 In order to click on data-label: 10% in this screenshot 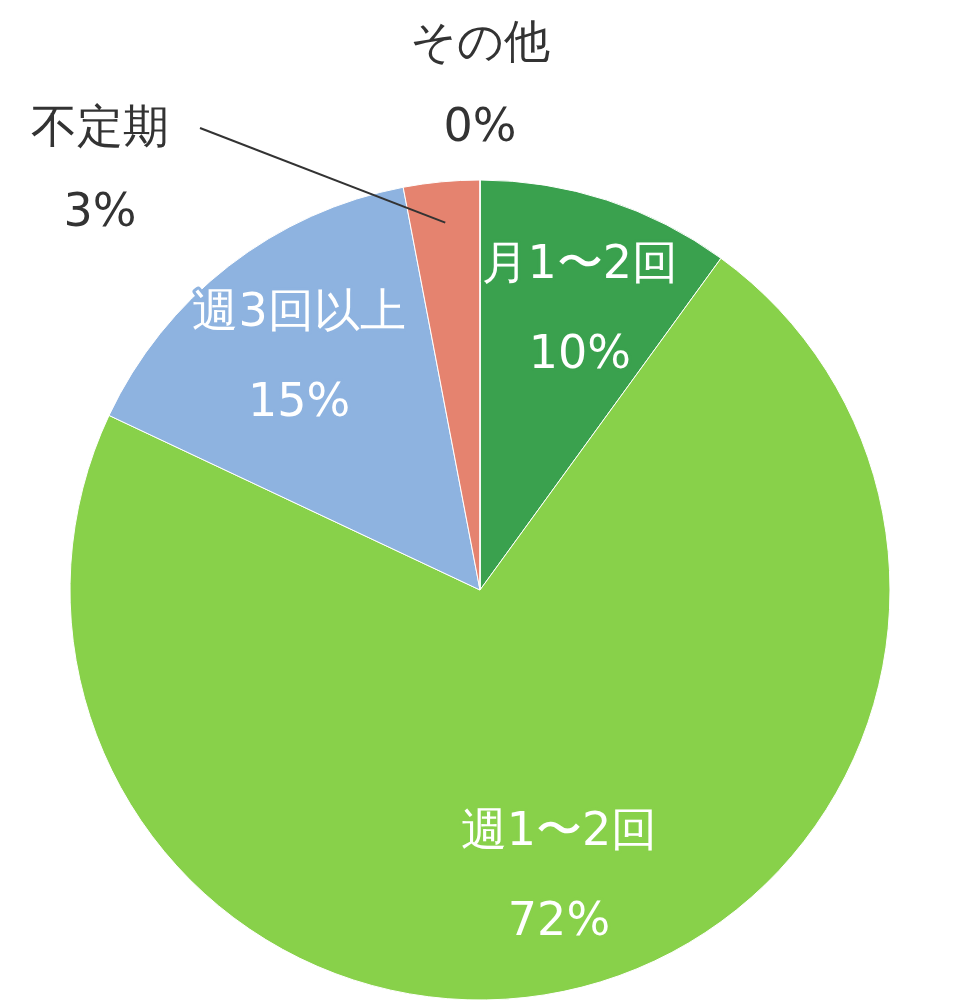, I will do `click(579, 352)`.